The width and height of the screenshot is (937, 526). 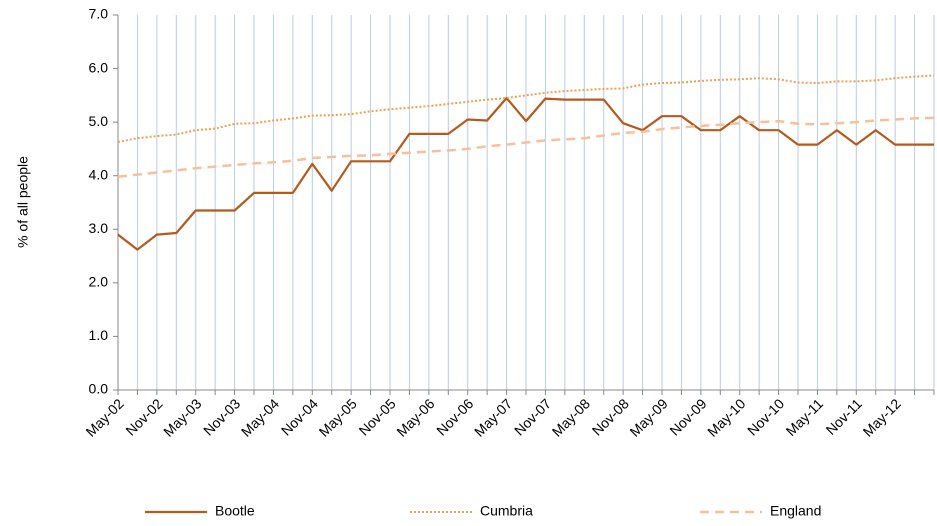 What do you see at coordinates (687, 416) in the screenshot?
I see `x-tick-label: Nov-09` at bounding box center [687, 416].